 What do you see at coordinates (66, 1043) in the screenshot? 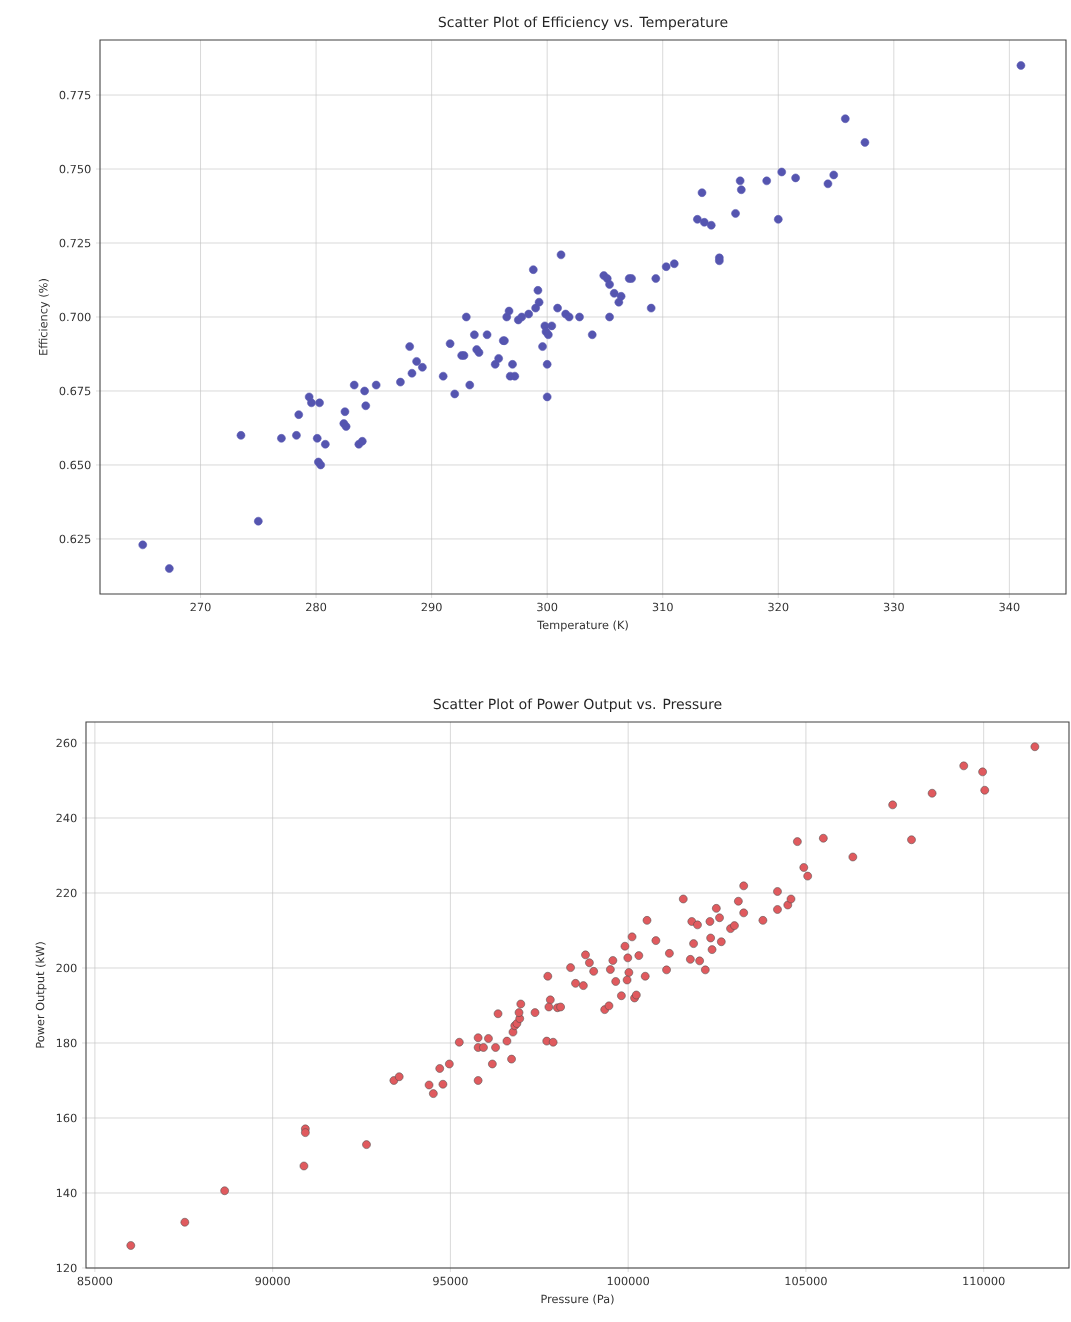
I see `y-tick-label: 180` at bounding box center [66, 1043].